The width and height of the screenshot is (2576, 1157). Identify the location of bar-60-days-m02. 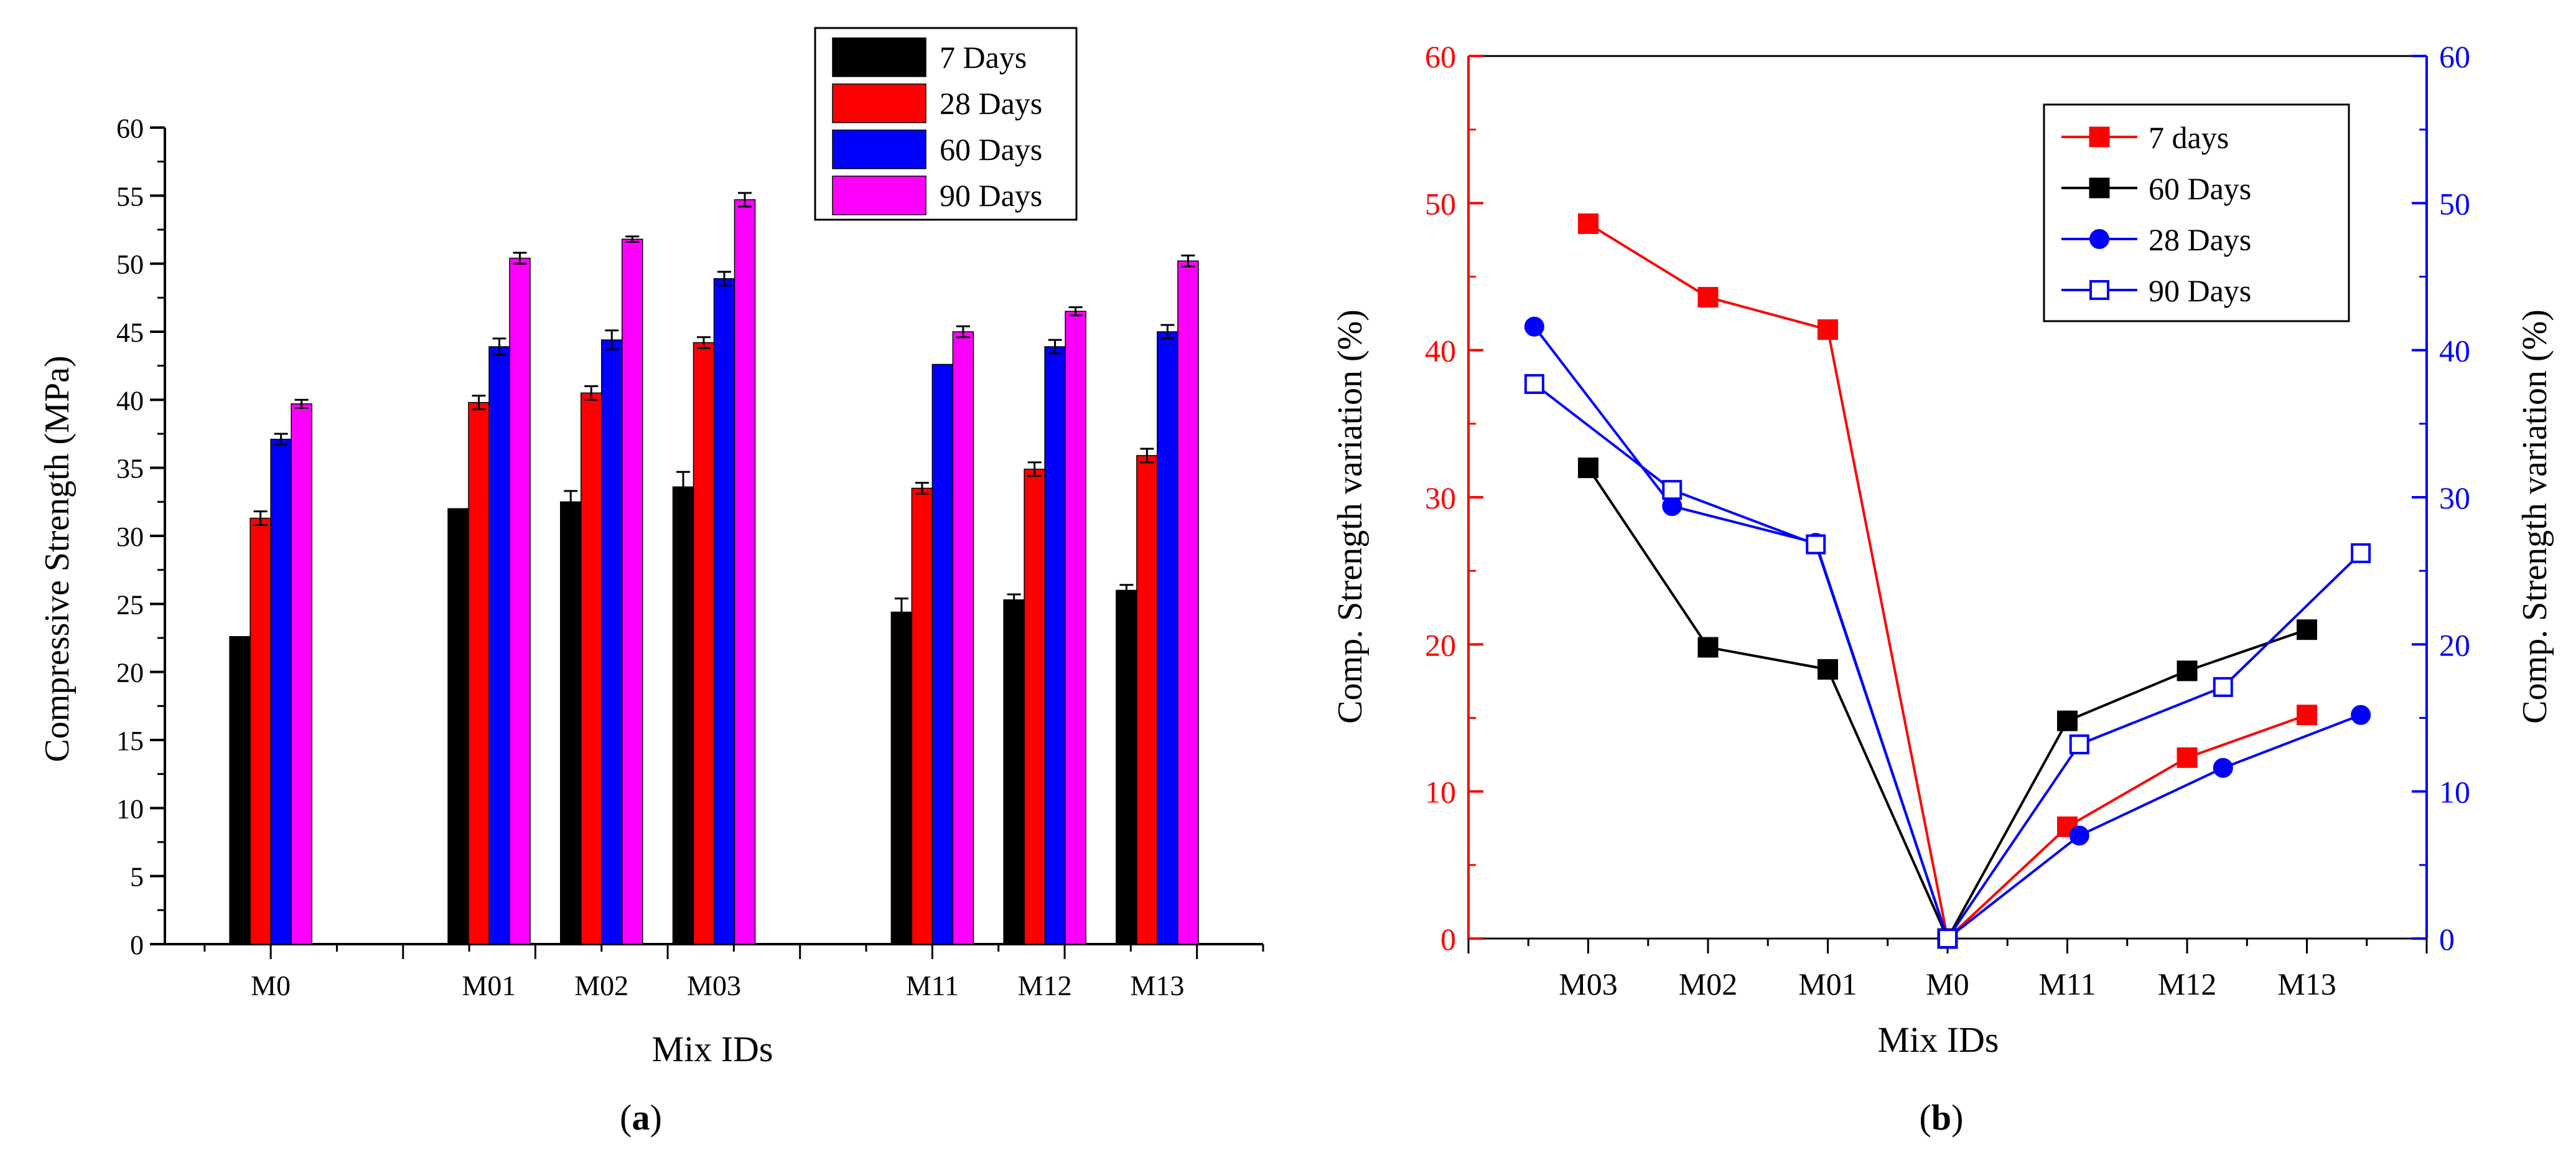
(612, 642).